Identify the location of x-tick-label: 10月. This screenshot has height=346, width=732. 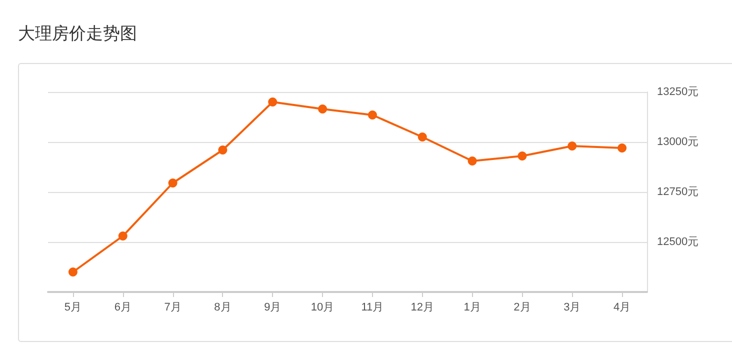
(322, 308).